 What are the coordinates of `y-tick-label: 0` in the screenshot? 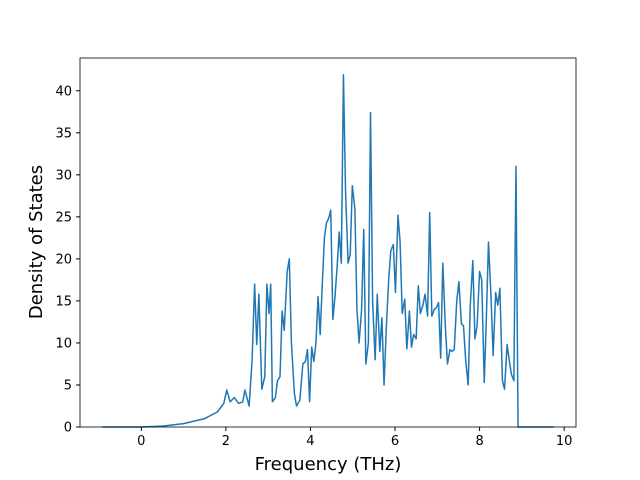 It's located at (68, 428).